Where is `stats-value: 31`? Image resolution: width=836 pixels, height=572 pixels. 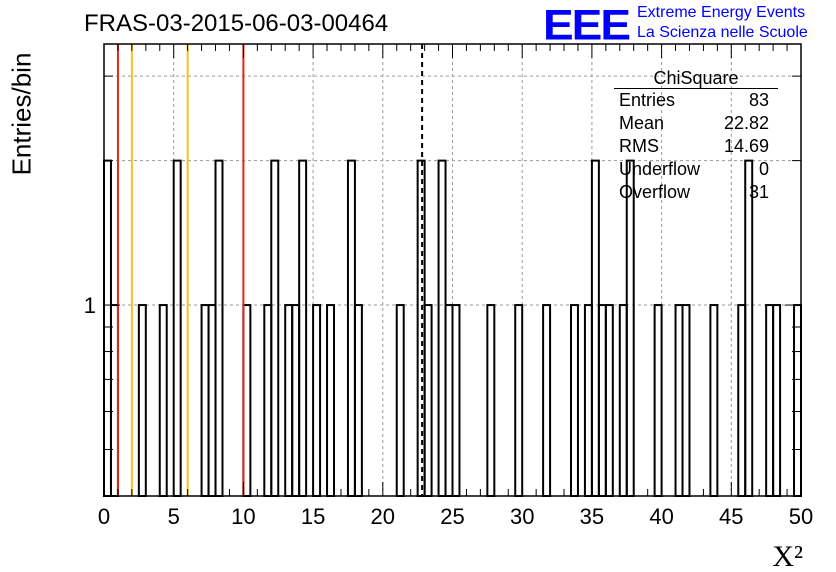
stats-value: 31 is located at coordinates (758, 192).